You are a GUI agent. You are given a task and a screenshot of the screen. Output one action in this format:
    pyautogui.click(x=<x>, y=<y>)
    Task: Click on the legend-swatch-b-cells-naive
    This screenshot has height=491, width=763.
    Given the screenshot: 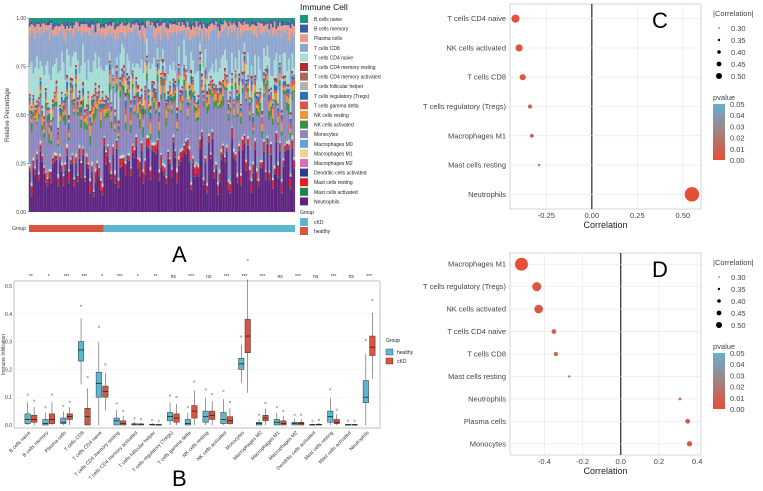 What is the action you would take?
    pyautogui.click(x=304, y=19)
    